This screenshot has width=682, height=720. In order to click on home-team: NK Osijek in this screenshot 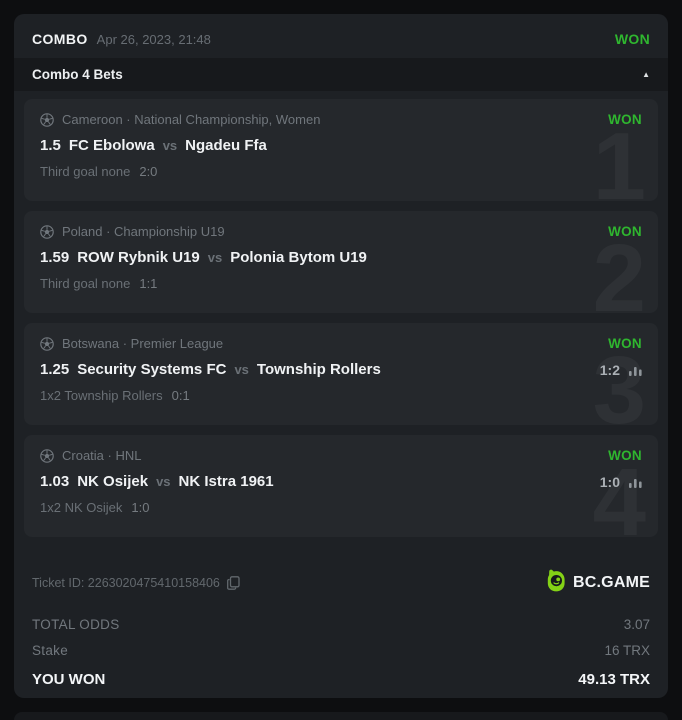, I will do `click(113, 481)`.